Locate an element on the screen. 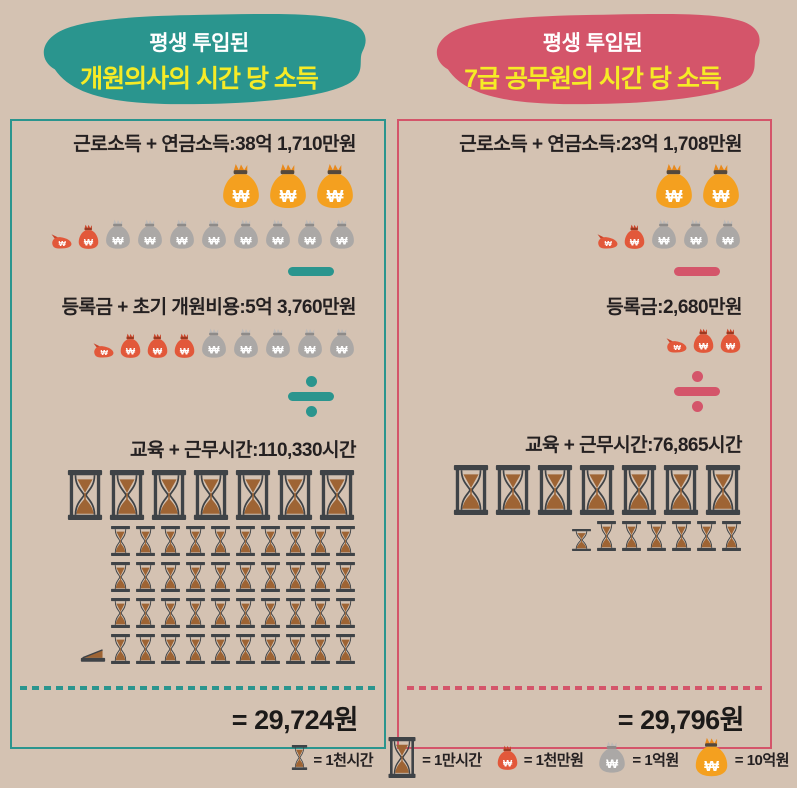 Image resolution: width=797 pixels, height=788 pixels. header-line2: 7급 공무원의 시간 당 소득 is located at coordinates (593, 78).